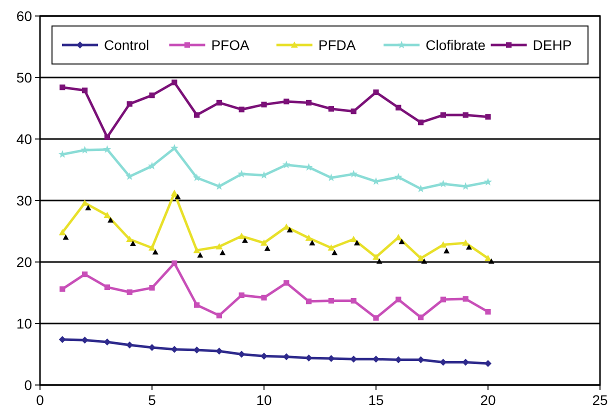 This screenshot has height=417, width=613. What do you see at coordinates (337, 45) in the screenshot?
I see `legend-label: PFDA` at bounding box center [337, 45].